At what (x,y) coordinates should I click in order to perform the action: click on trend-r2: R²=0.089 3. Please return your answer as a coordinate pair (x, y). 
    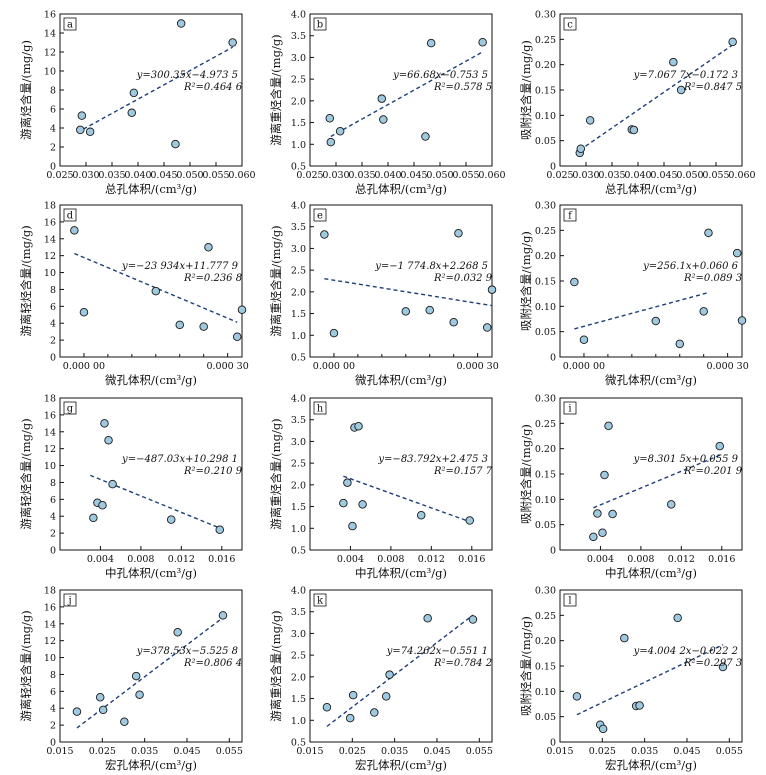
    Looking at the image, I should click on (712, 278).